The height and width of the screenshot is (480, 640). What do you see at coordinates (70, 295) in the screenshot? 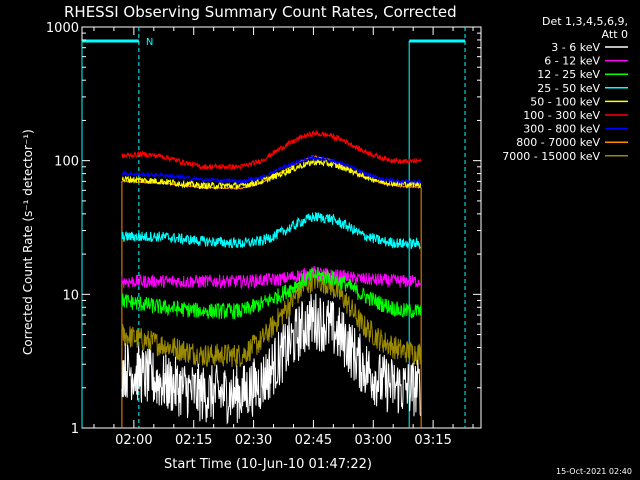
I see `y-tick-label: 10` at bounding box center [70, 295].